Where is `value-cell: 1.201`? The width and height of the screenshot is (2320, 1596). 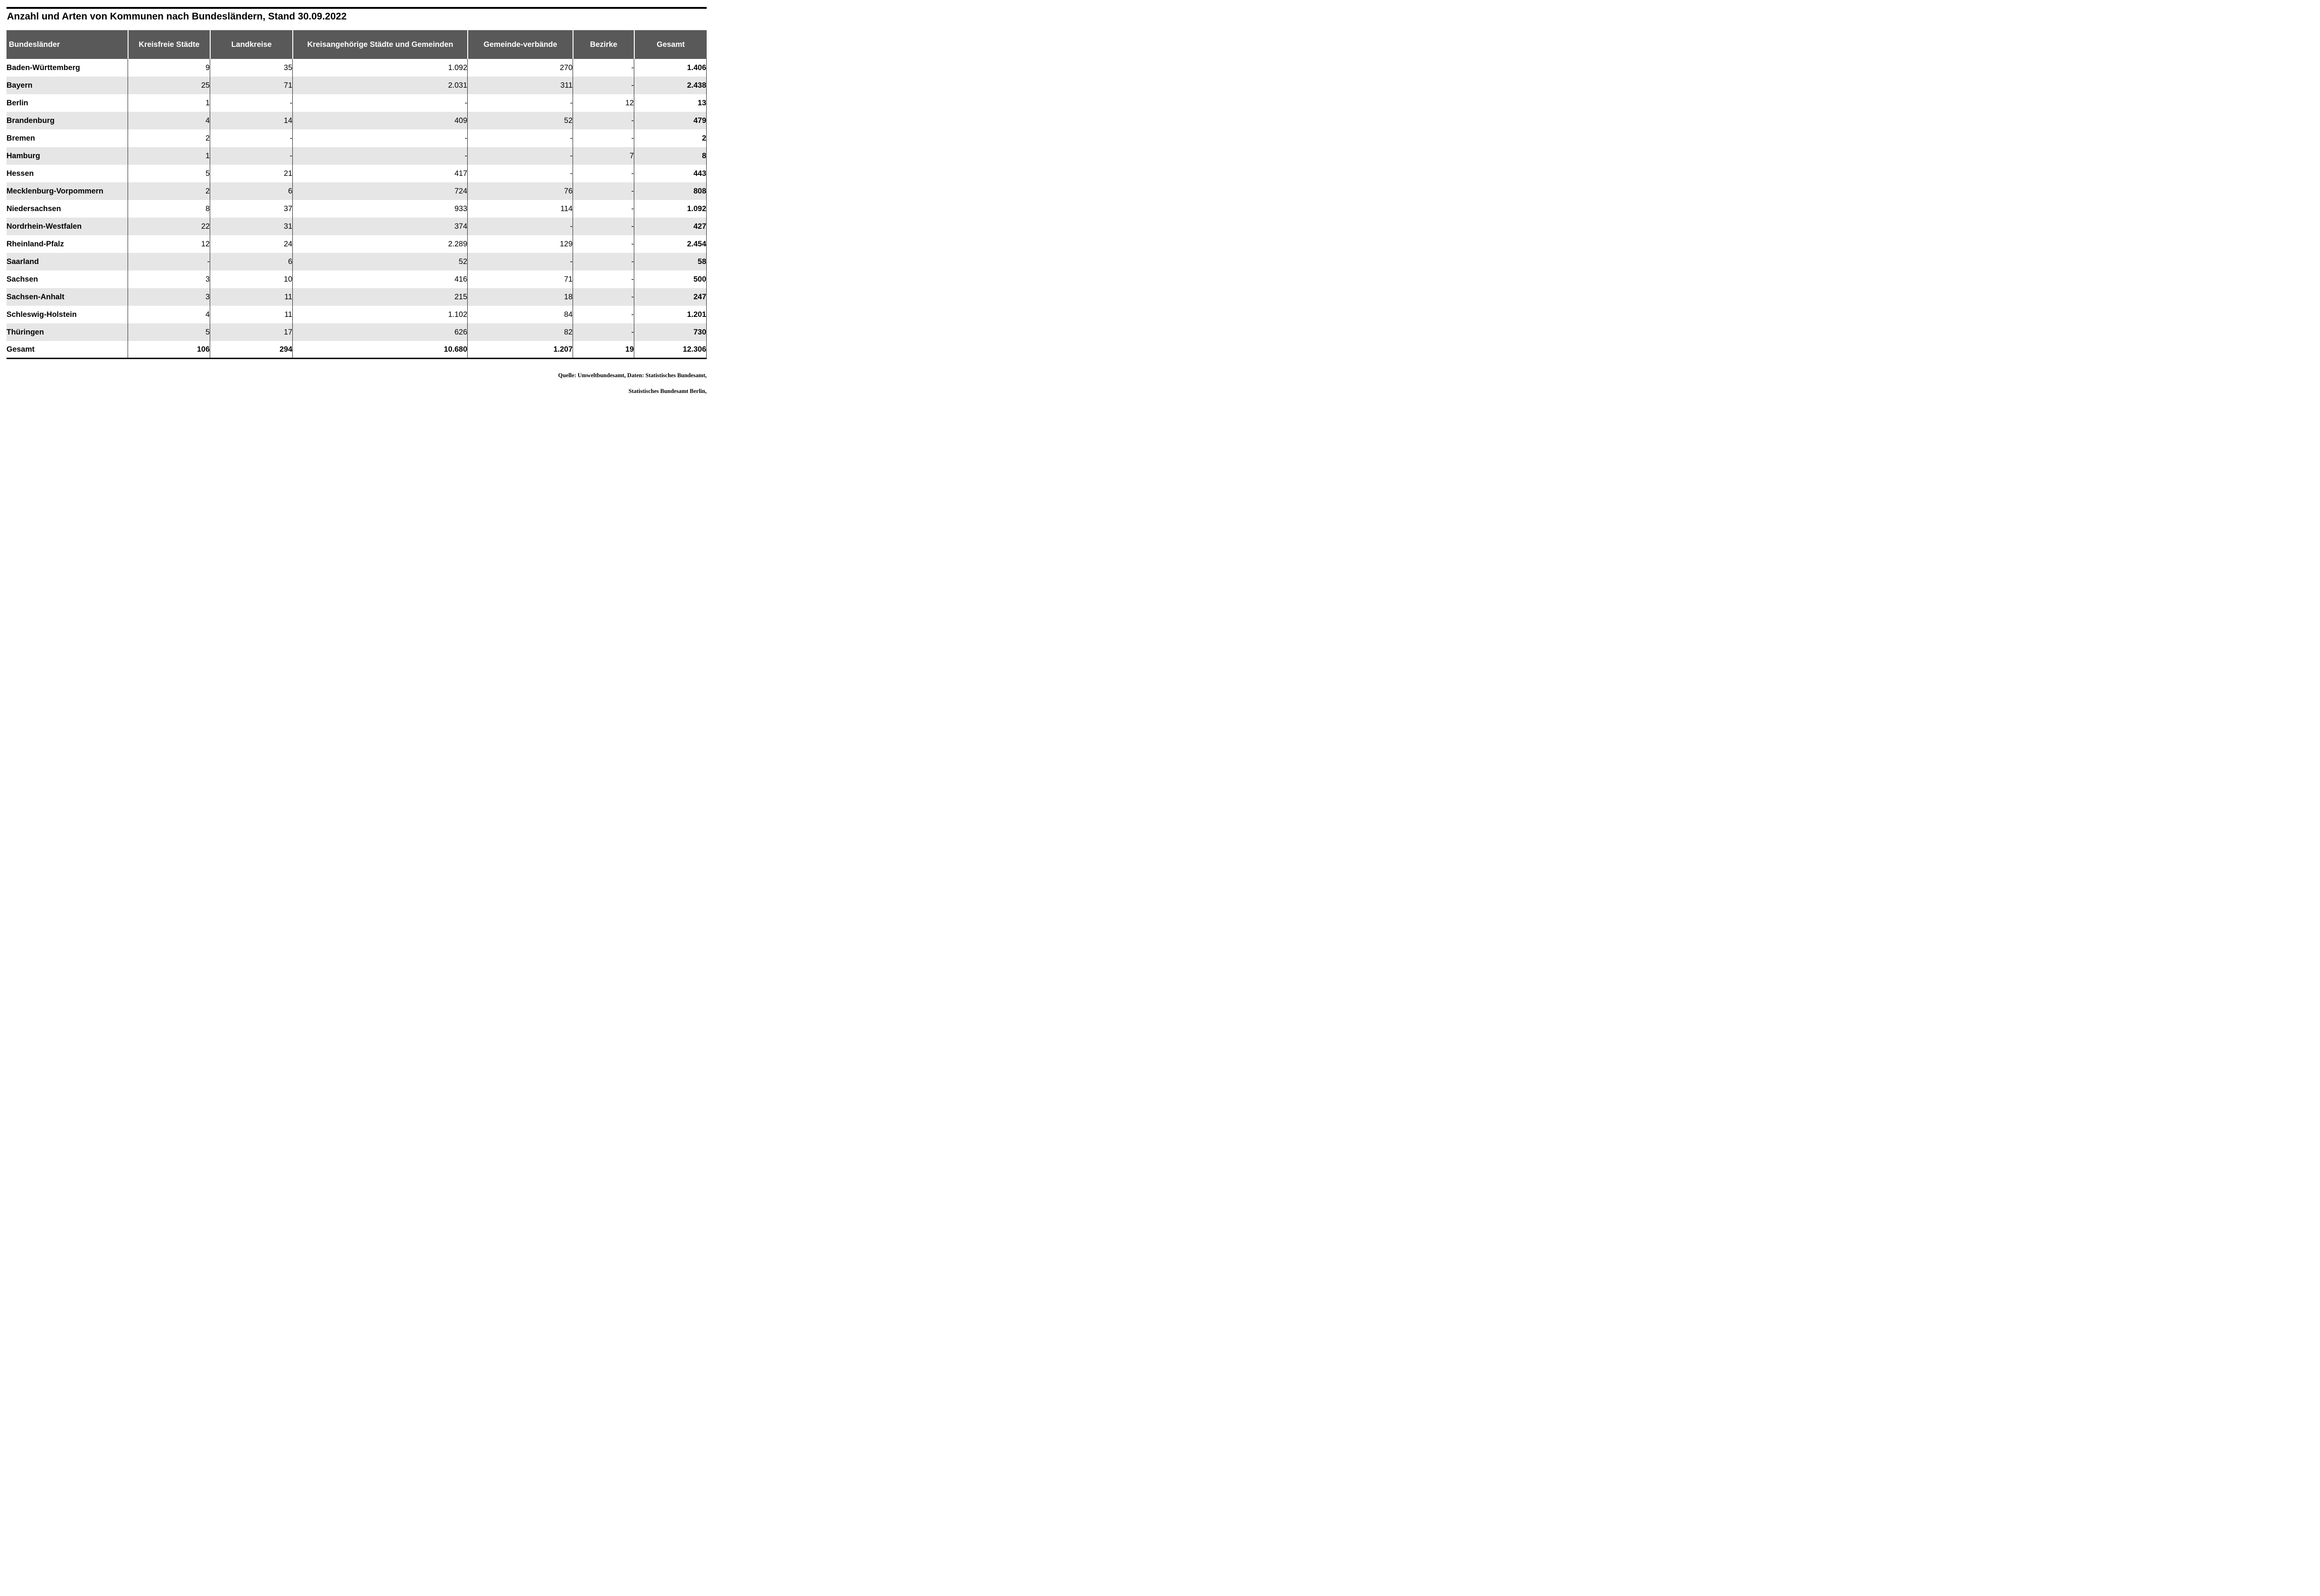
value-cell: 1.201 is located at coordinates (671, 315).